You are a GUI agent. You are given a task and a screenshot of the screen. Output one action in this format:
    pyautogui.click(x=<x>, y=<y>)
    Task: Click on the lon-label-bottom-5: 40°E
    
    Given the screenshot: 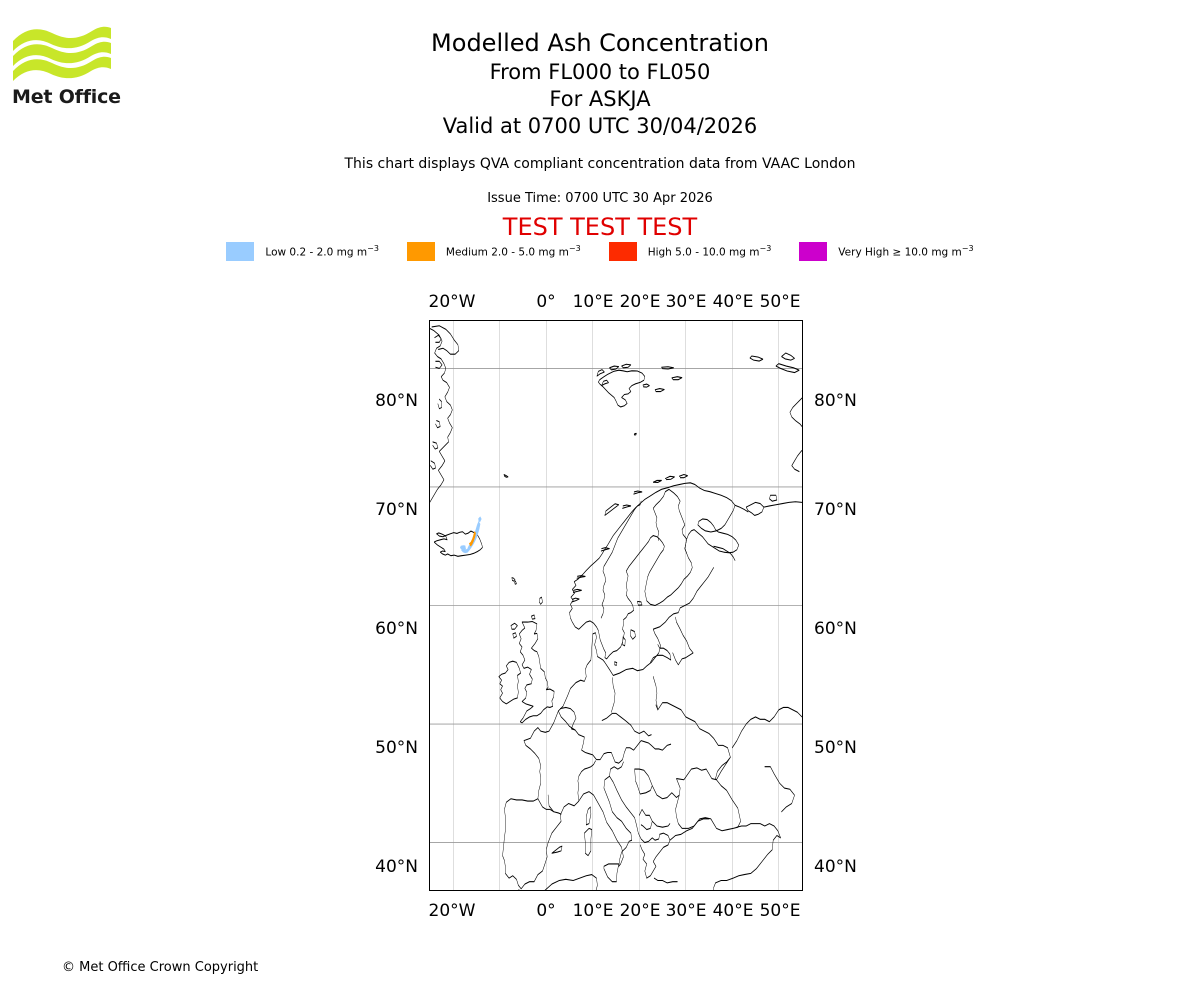 What is the action you would take?
    pyautogui.click(x=733, y=911)
    